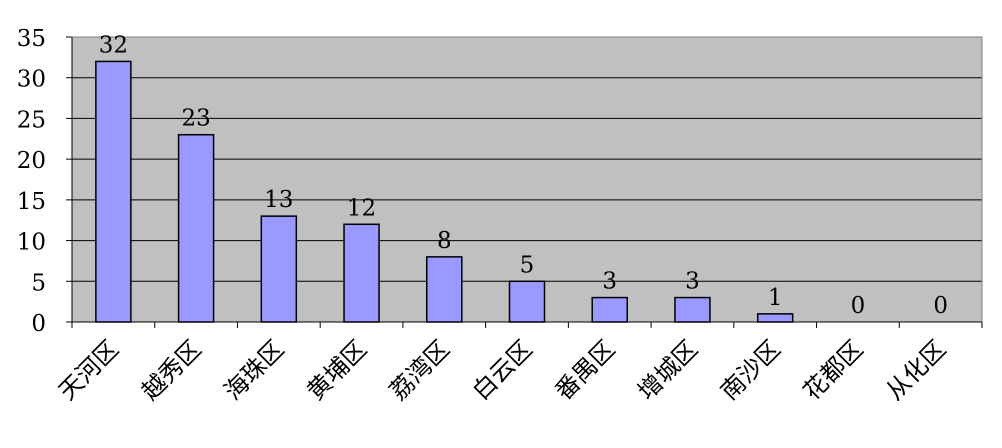 The height and width of the screenshot is (448, 1002). I want to click on data-label: 5, so click(527, 265).